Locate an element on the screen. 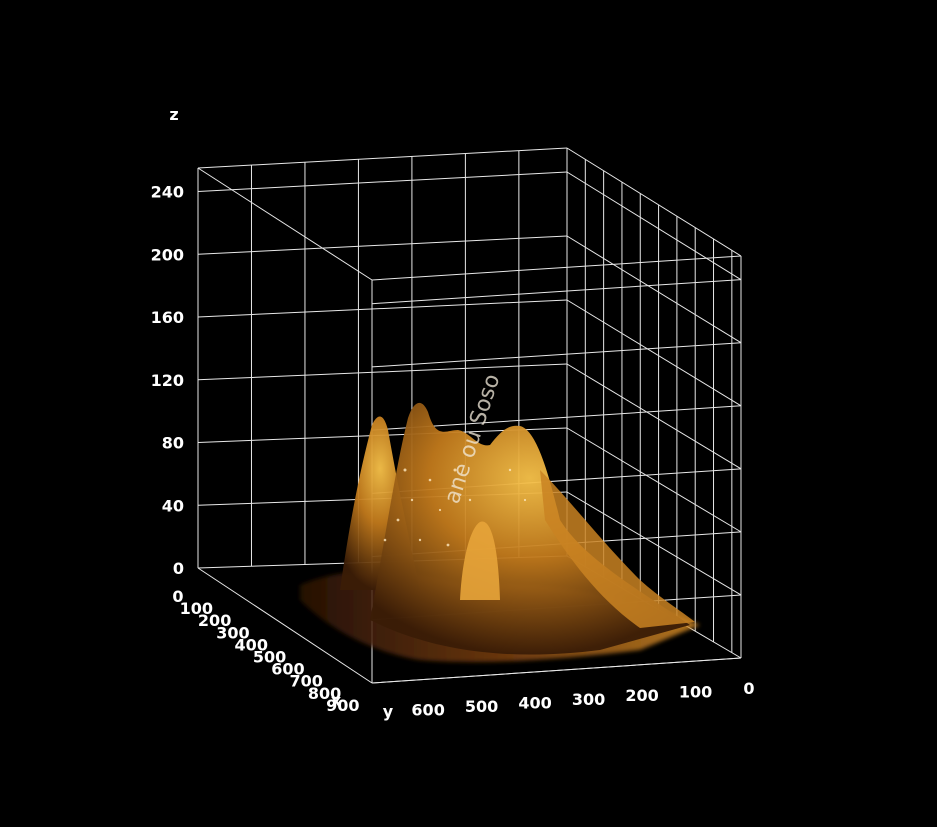 The image size is (937, 827). y-tick-label: 200 is located at coordinates (641, 695).